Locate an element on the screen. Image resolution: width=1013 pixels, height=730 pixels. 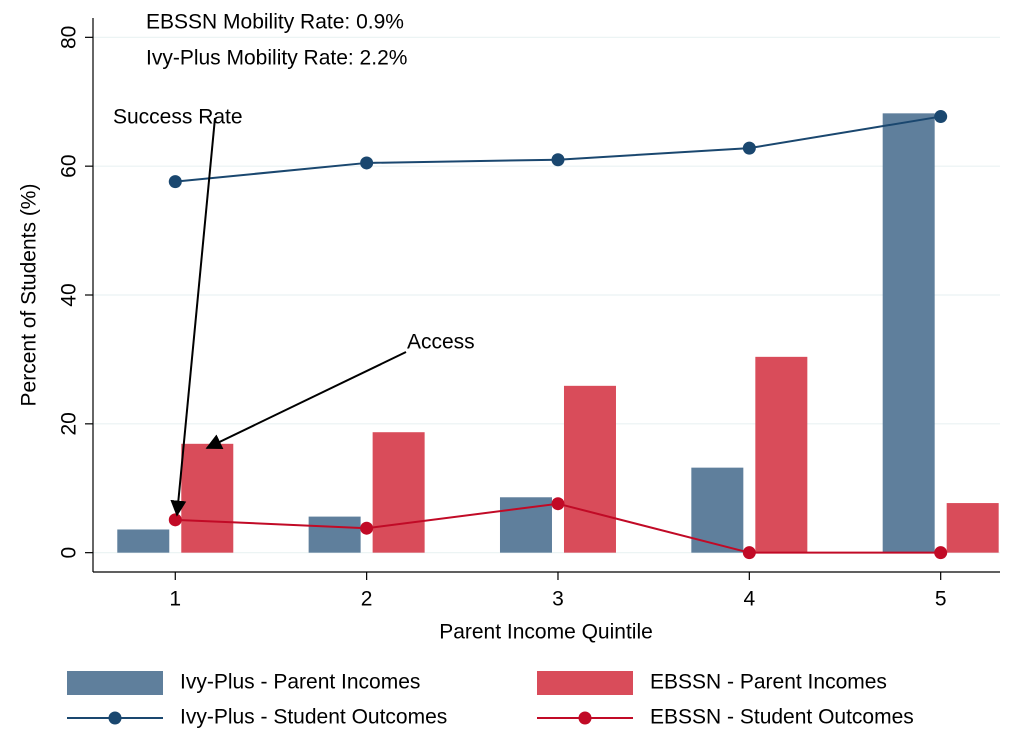
y-tick-label: 80 is located at coordinates (69, 37).